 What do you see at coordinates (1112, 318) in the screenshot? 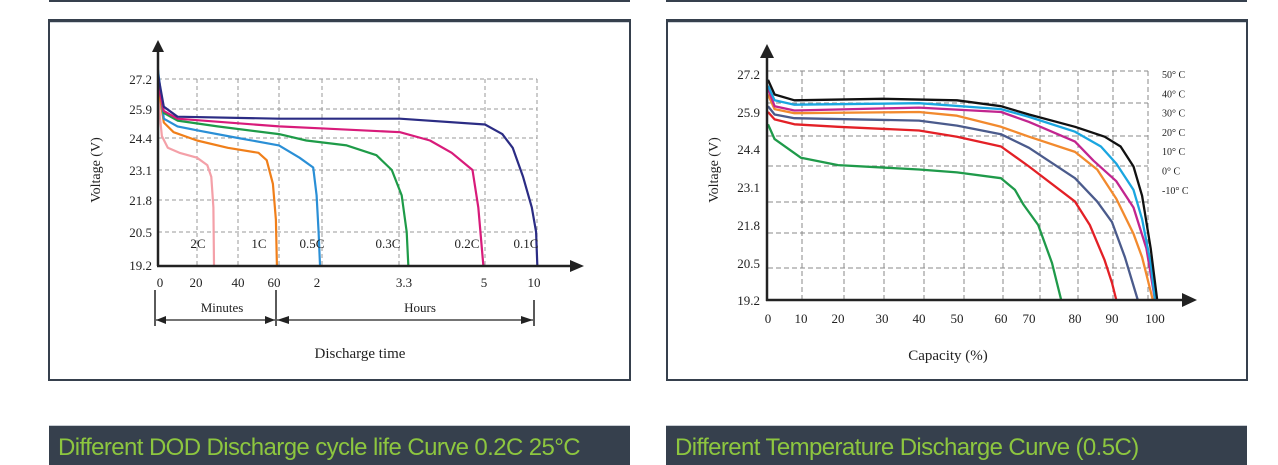
I see `x-tick-label: 90` at bounding box center [1112, 318].